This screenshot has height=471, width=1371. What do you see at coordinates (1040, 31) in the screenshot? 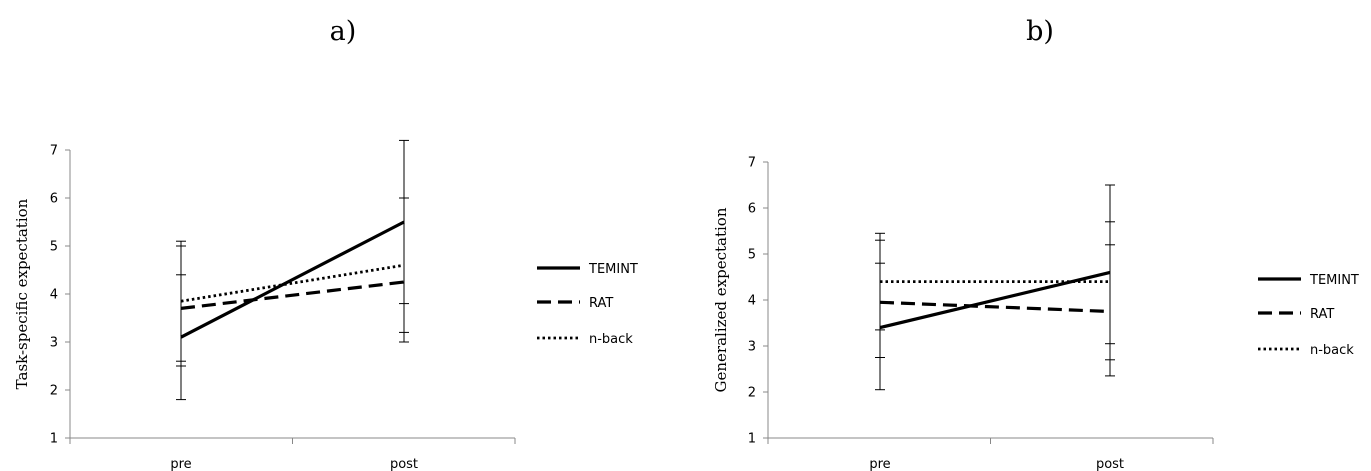
I see `panel-label: b)` at bounding box center [1040, 31].